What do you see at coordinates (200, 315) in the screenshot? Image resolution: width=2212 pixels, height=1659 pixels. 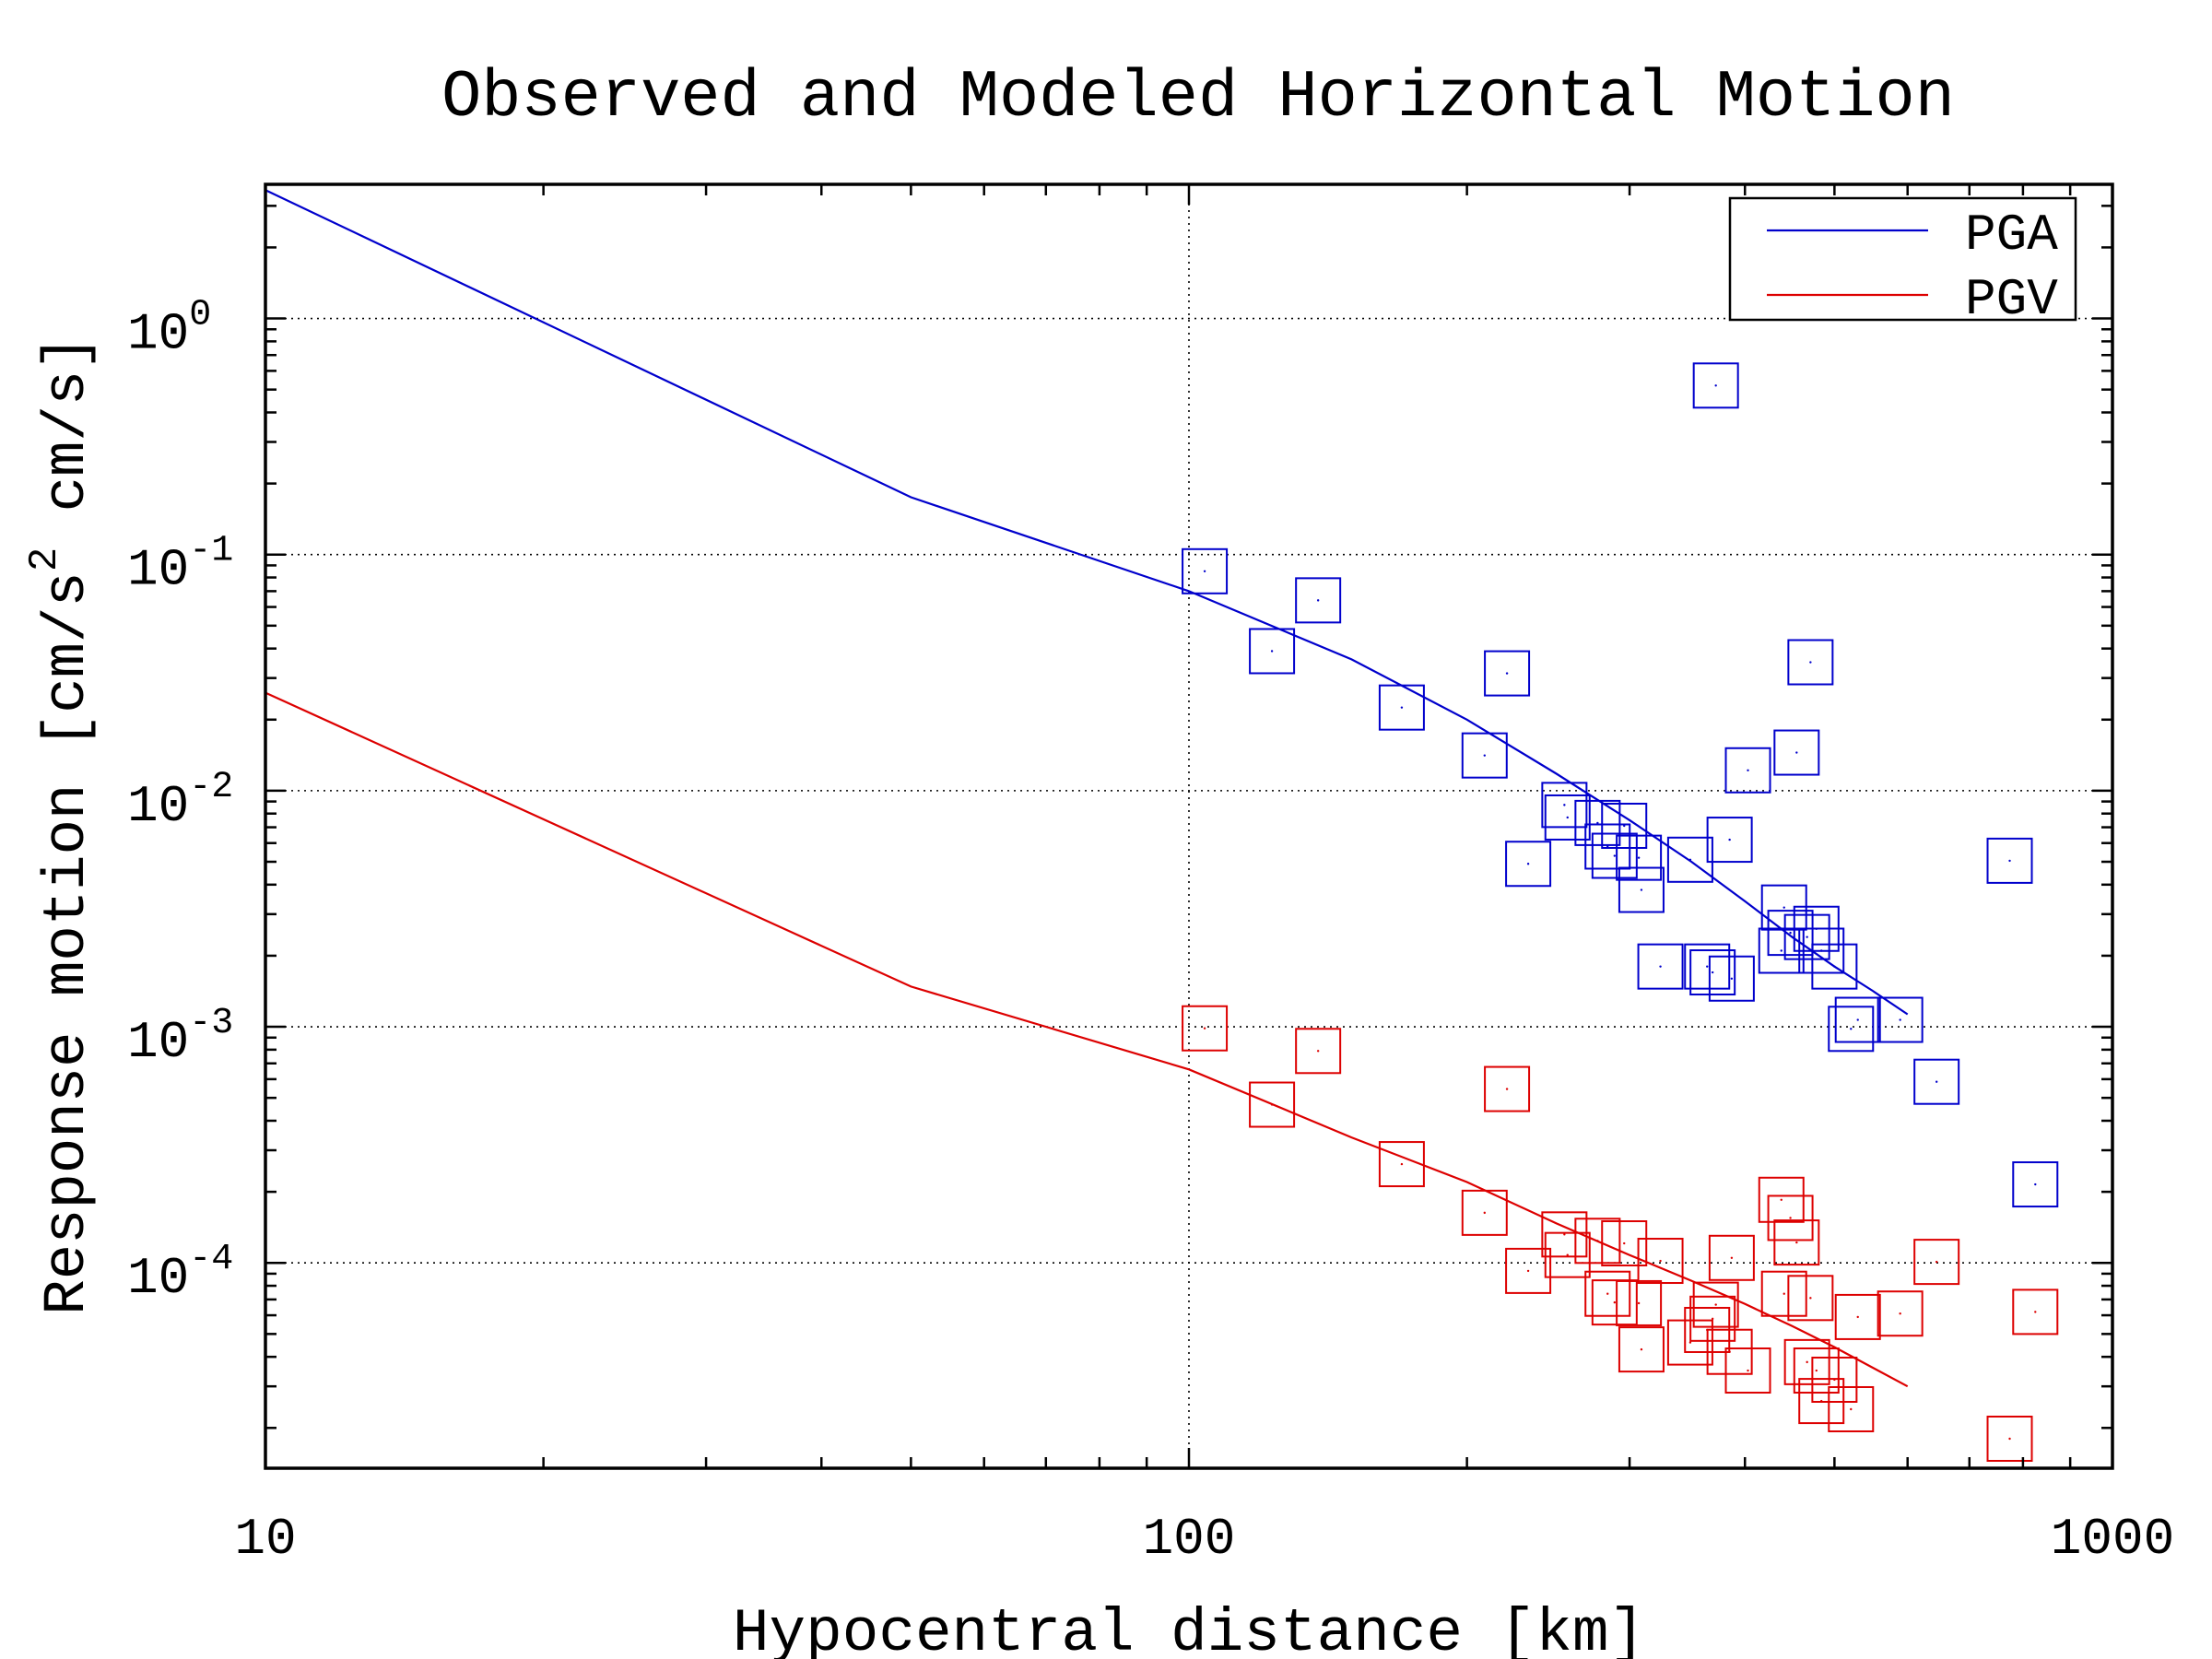 I see `y-tick-label-exponent: 0` at bounding box center [200, 315].